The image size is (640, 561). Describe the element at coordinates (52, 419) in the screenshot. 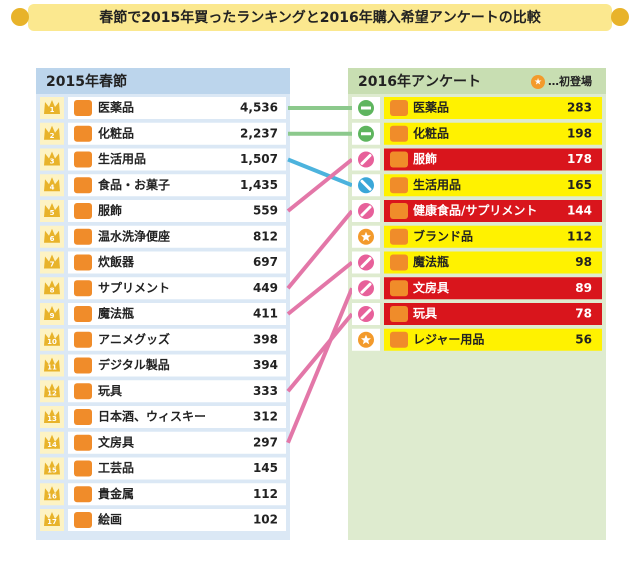

I see `rank: 13` at that location.